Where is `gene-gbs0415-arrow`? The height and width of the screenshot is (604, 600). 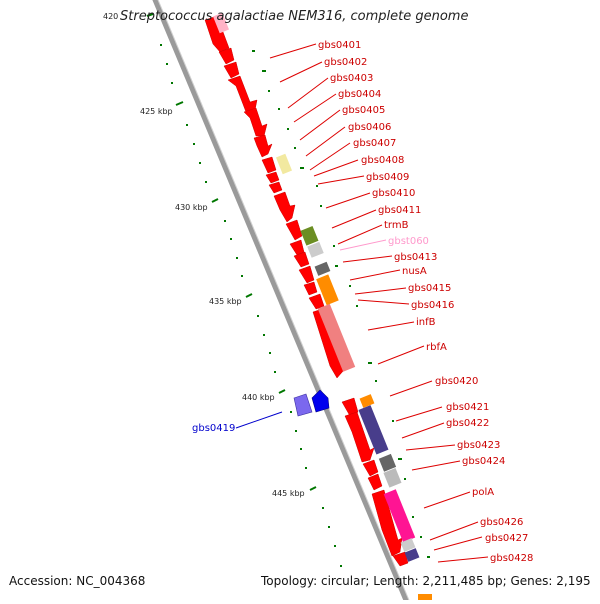
gene-gbs0415-arrow is located at coordinates (310, 288).